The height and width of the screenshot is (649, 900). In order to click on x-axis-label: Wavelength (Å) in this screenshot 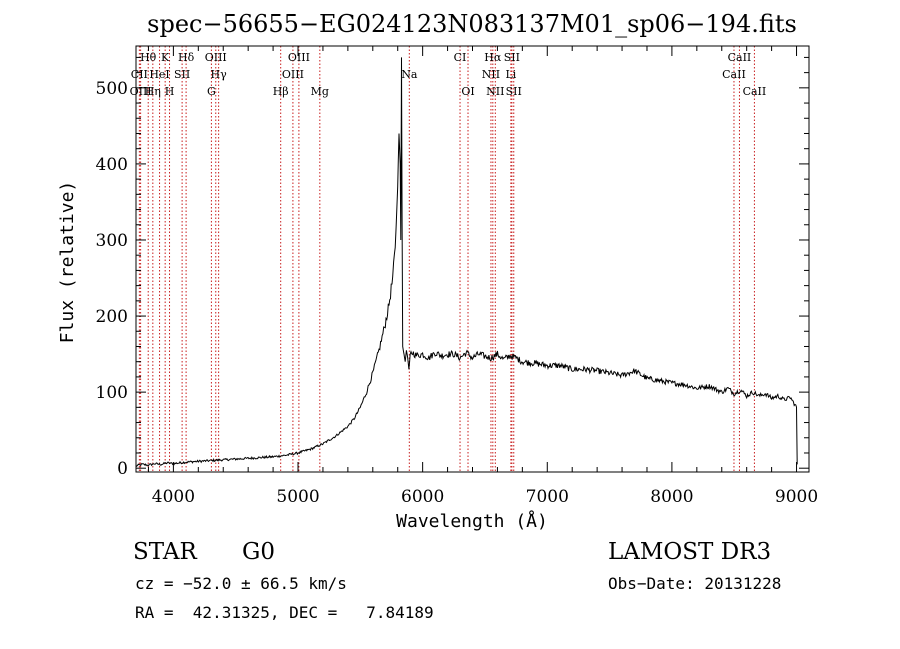, I will do `click(472, 521)`.